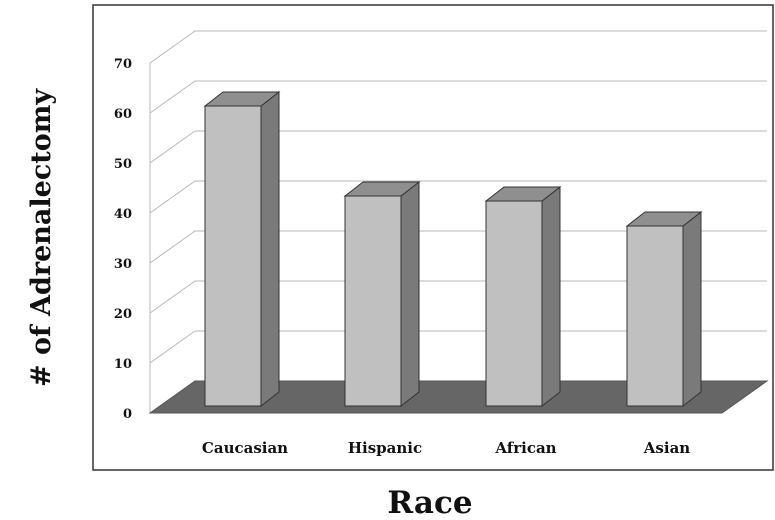  I want to click on y-tick-label: 70, so click(123, 64).